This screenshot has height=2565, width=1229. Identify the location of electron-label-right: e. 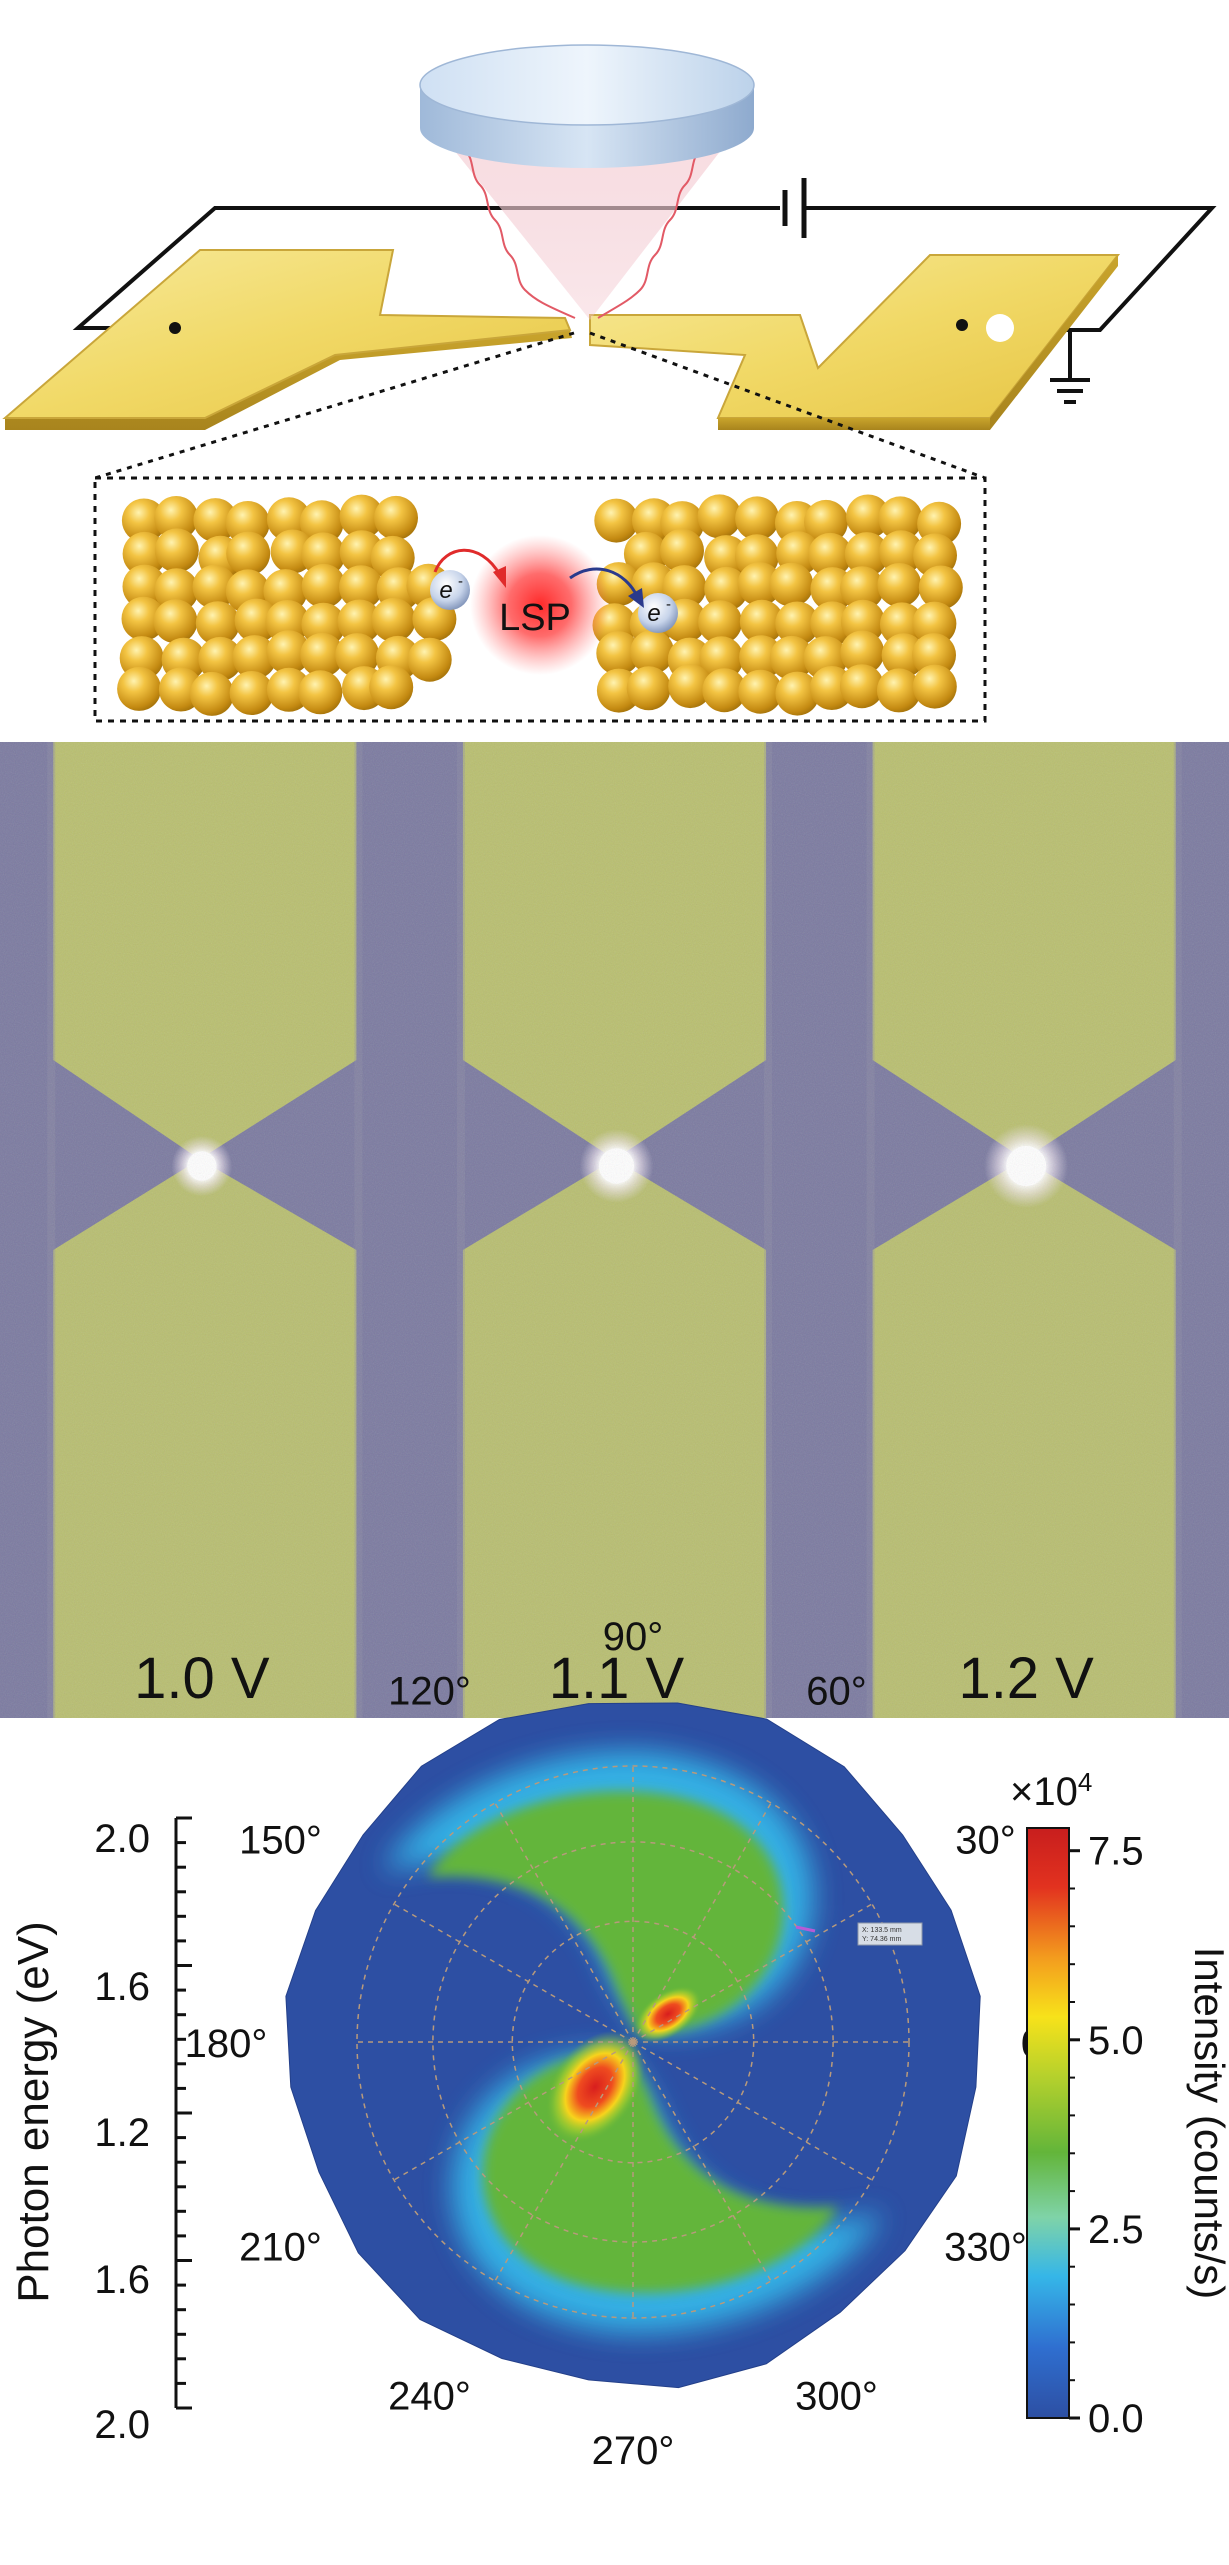
(653, 613).